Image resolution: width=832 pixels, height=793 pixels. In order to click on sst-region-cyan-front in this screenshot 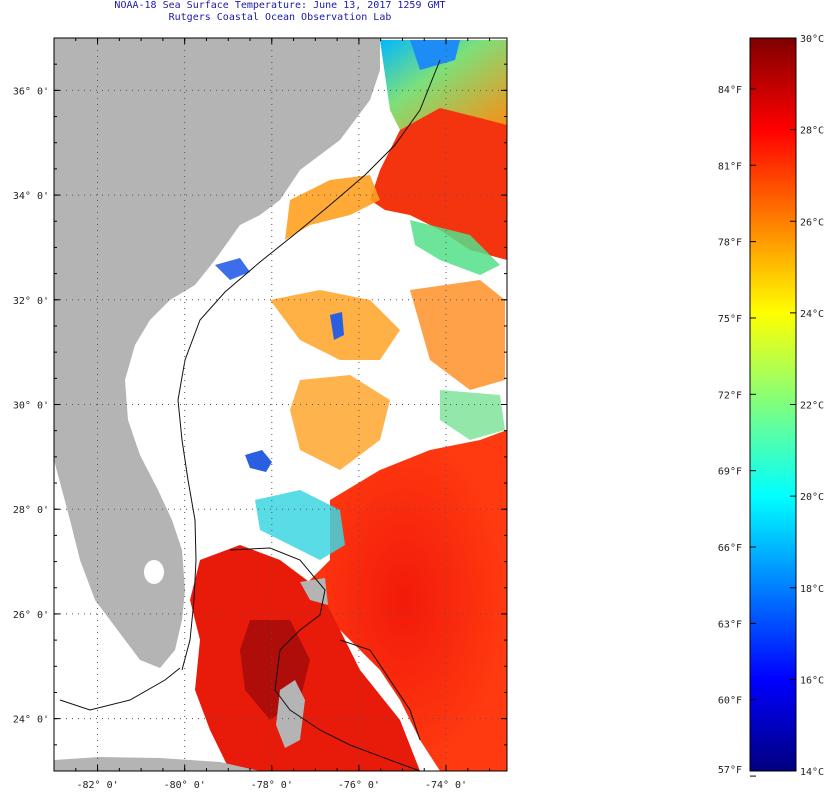, I will do `click(300, 525)`.